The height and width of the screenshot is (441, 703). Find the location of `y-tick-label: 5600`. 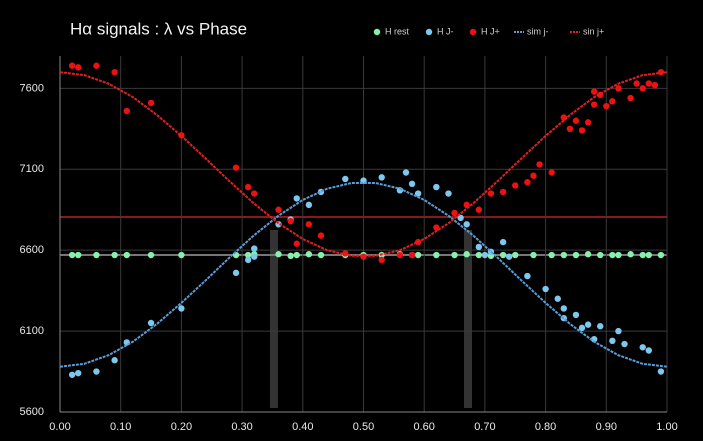

y-tick-label: 5600 is located at coordinates (32, 412).